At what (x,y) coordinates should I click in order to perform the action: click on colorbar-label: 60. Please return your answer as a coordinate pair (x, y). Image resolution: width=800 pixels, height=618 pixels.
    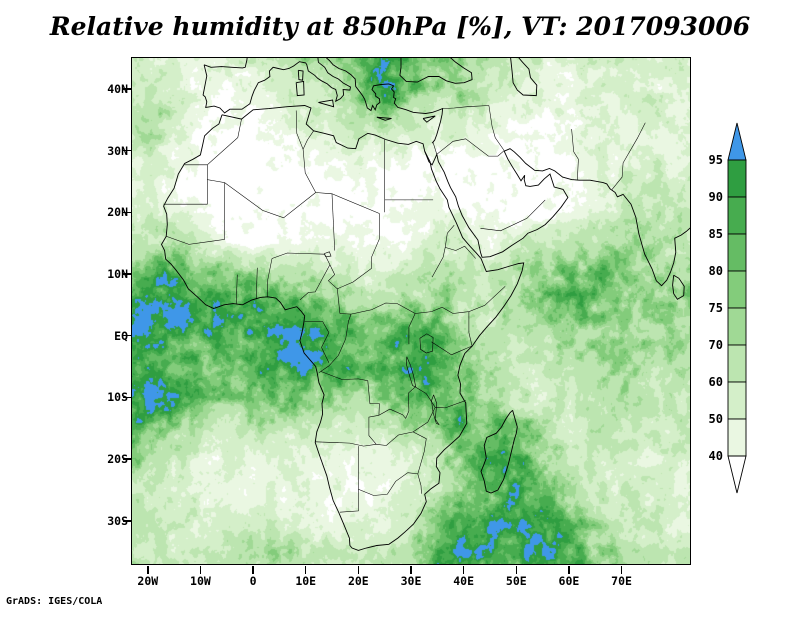
    Looking at the image, I should click on (716, 382).